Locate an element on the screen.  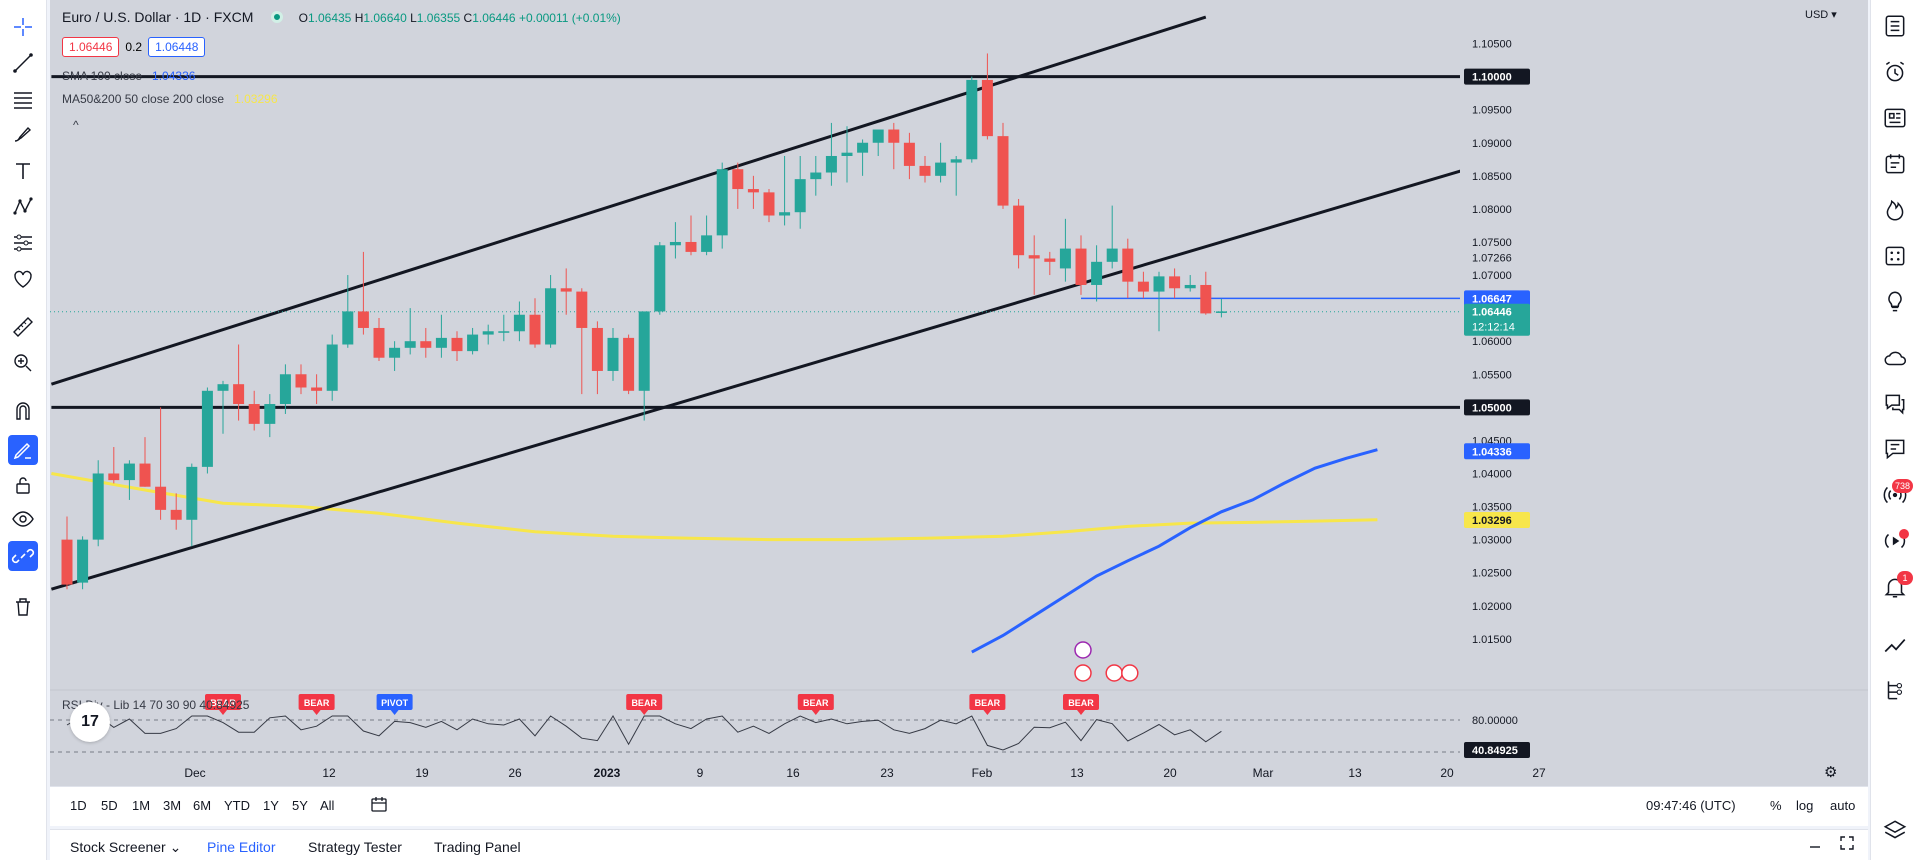
range-1m-button: 1M is located at coordinates (141, 805).